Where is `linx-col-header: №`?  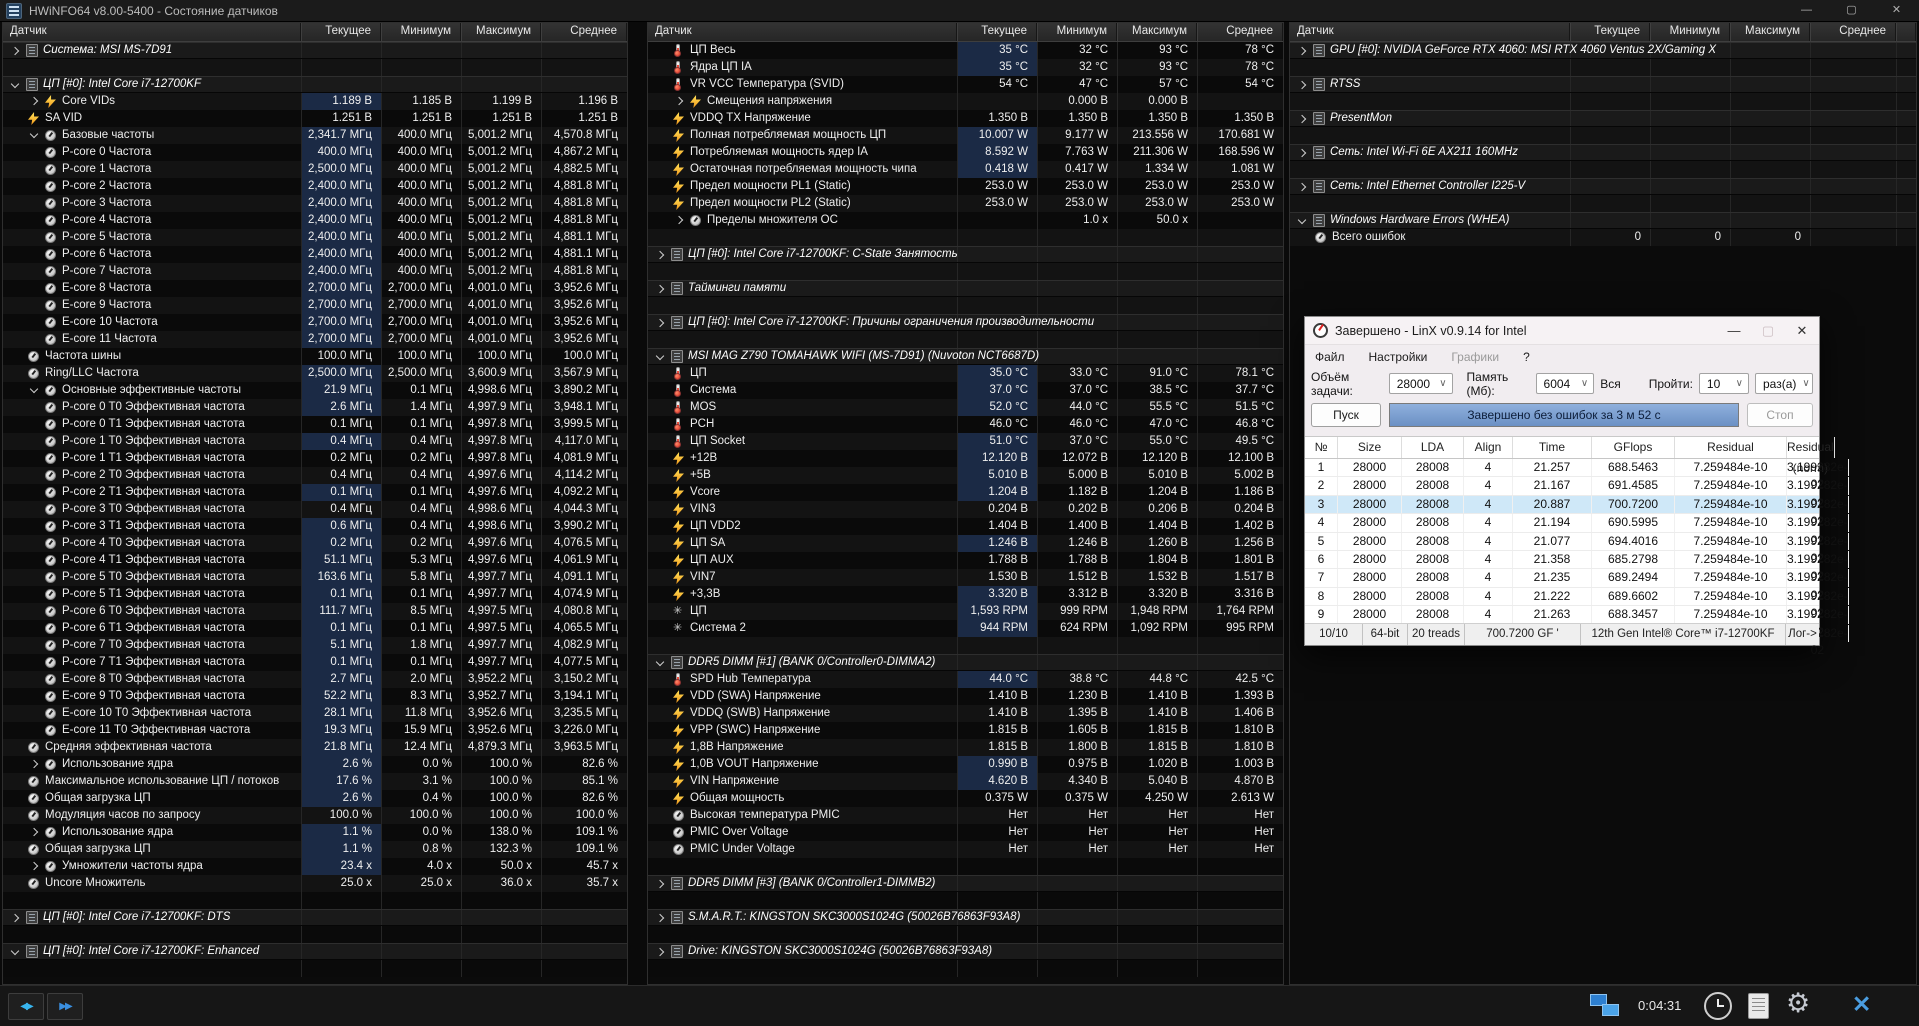 linx-col-header: № is located at coordinates (1321, 447).